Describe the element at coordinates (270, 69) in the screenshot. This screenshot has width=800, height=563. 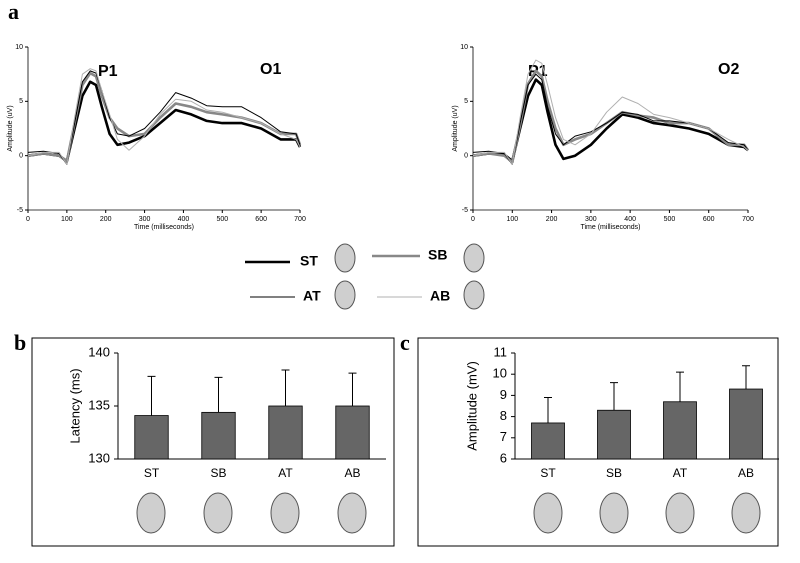
I see `chart-label: O1` at that location.